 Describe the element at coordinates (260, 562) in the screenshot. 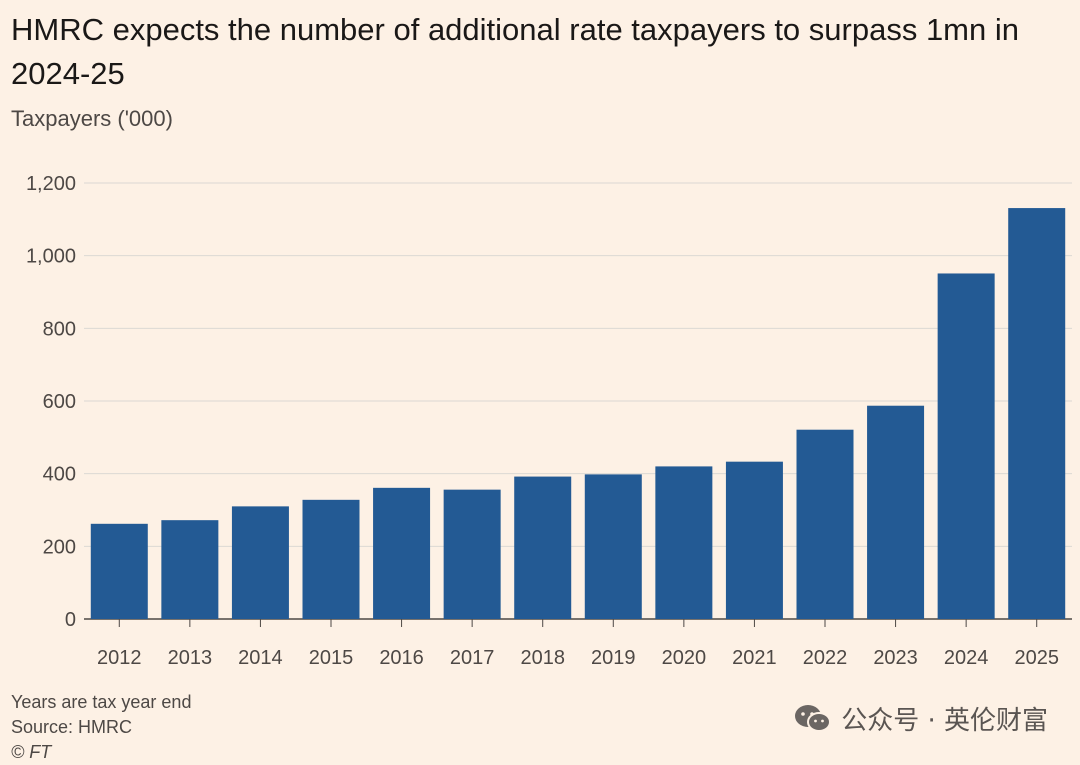

I see `bar-2014` at that location.